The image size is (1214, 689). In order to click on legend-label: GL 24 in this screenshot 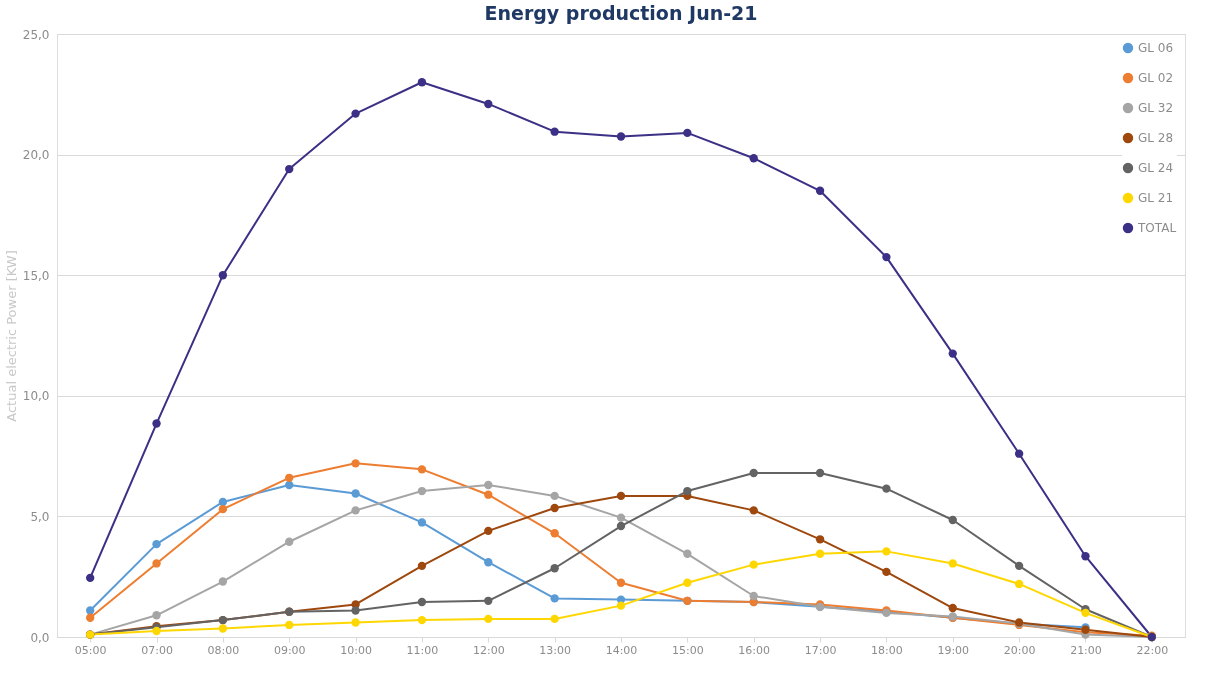, I will do `click(1156, 168)`.